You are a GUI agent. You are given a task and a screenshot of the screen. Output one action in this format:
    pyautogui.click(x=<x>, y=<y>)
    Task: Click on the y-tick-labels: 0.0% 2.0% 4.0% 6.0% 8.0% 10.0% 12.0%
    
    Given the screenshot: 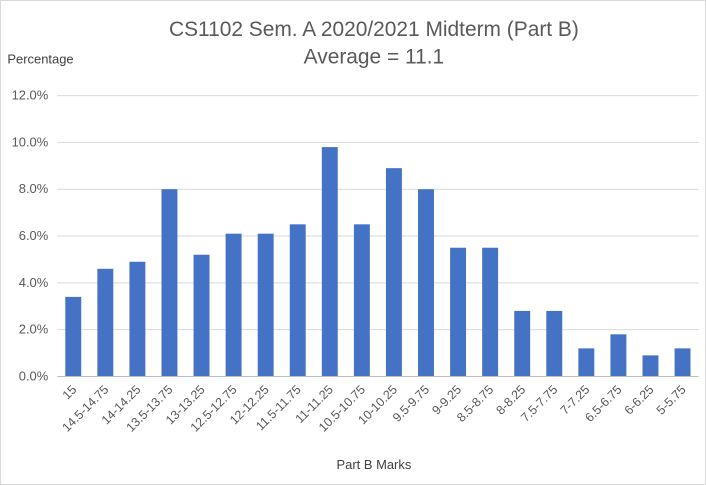 What is the action you would take?
    pyautogui.click(x=30, y=236)
    